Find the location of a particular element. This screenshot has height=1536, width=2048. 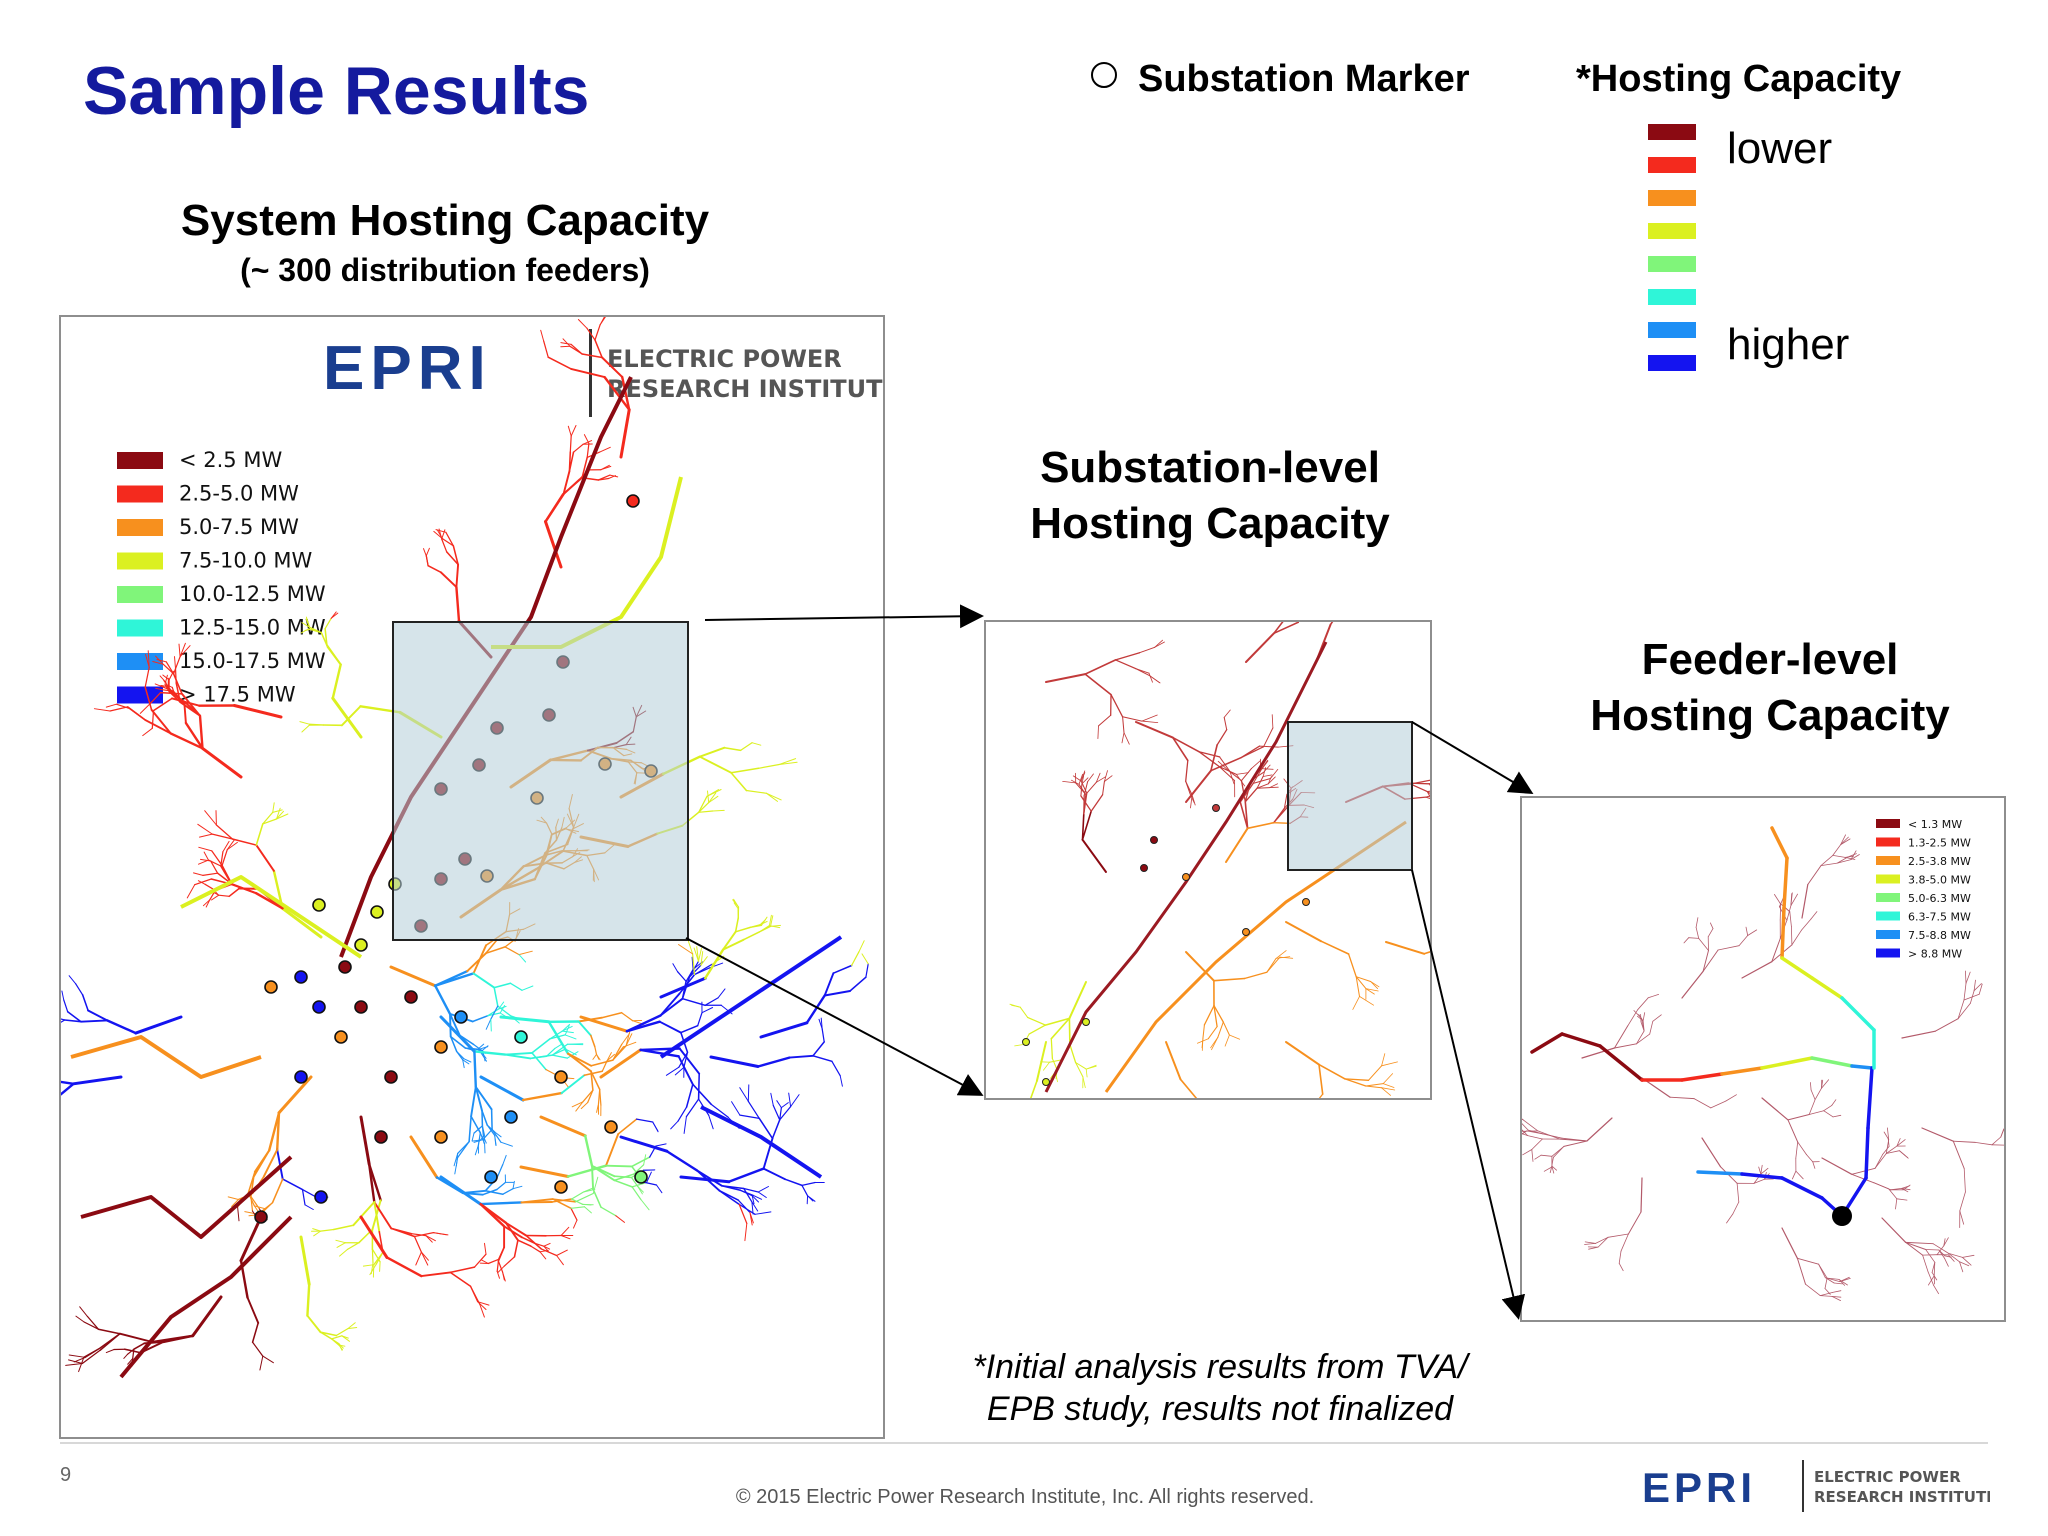

slide-title: Sample Results is located at coordinates (336, 91).